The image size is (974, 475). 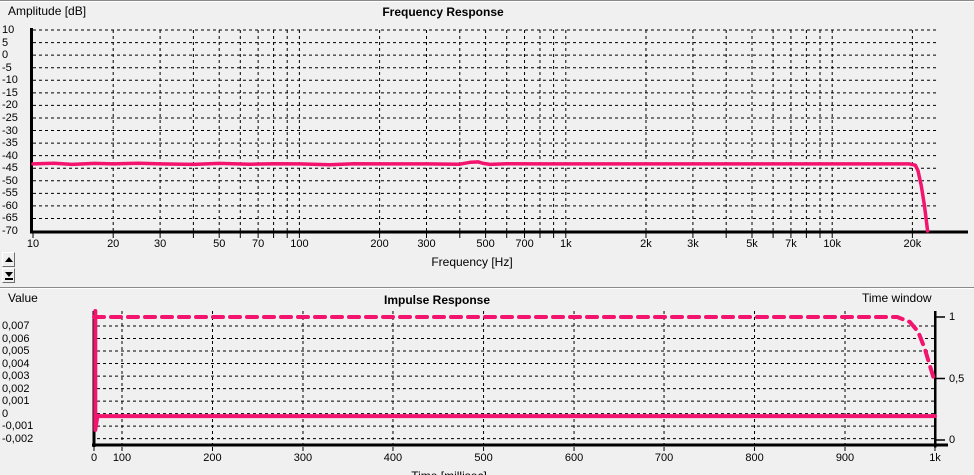 I want to click on scale-down-button, so click(x=8, y=275).